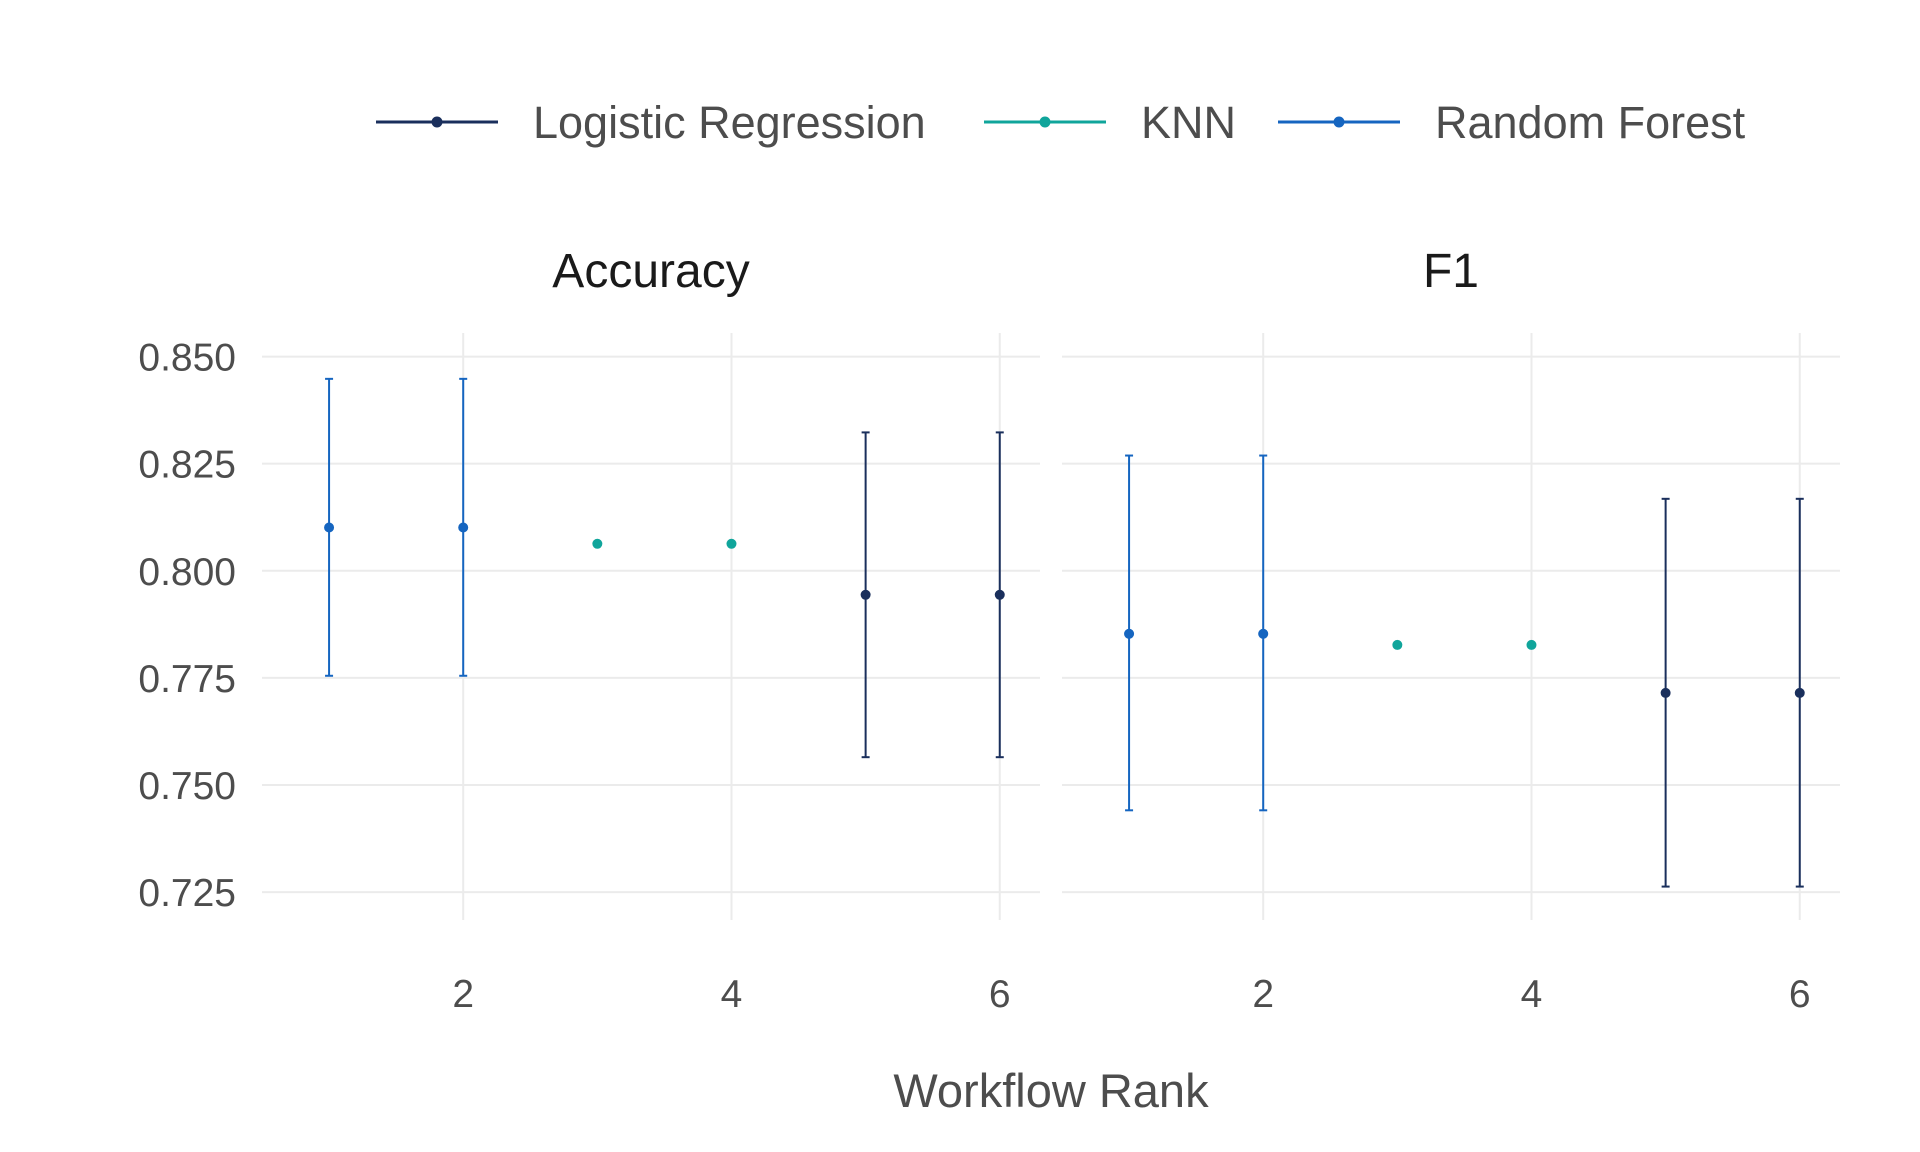 This screenshot has width=1920, height=1152. I want to click on facet-title-f1: F1, so click(1451, 271).